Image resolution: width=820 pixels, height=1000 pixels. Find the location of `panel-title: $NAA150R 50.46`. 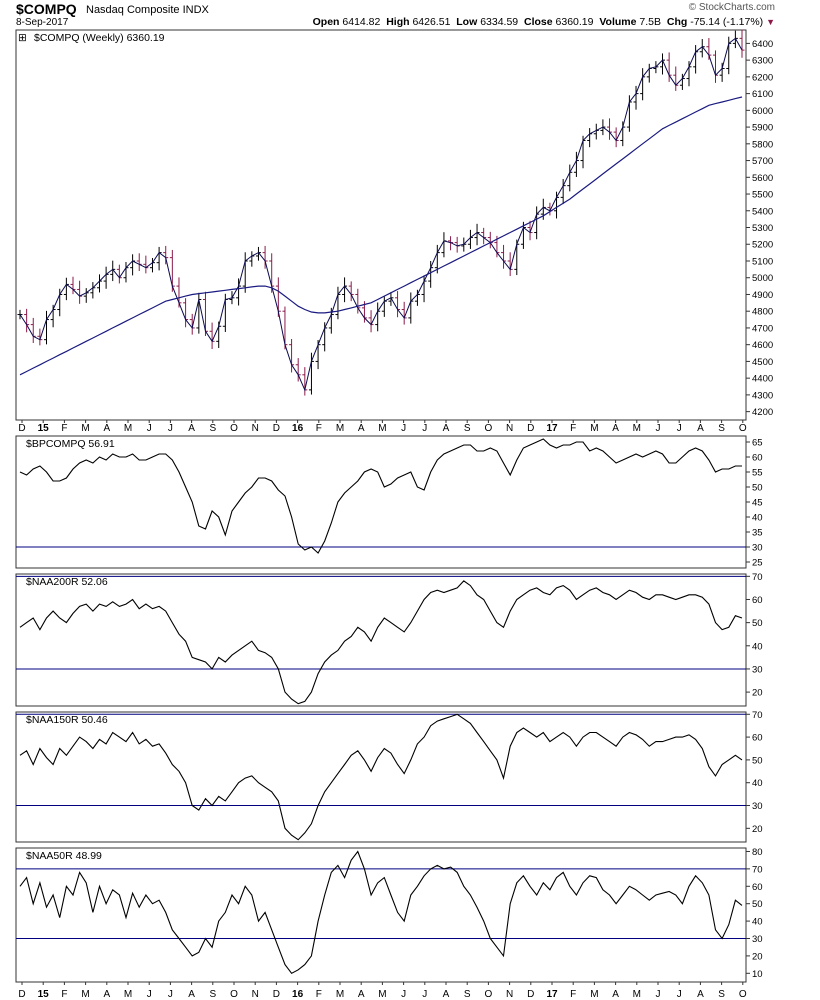

panel-title: $NAA150R 50.46 is located at coordinates (67, 720).